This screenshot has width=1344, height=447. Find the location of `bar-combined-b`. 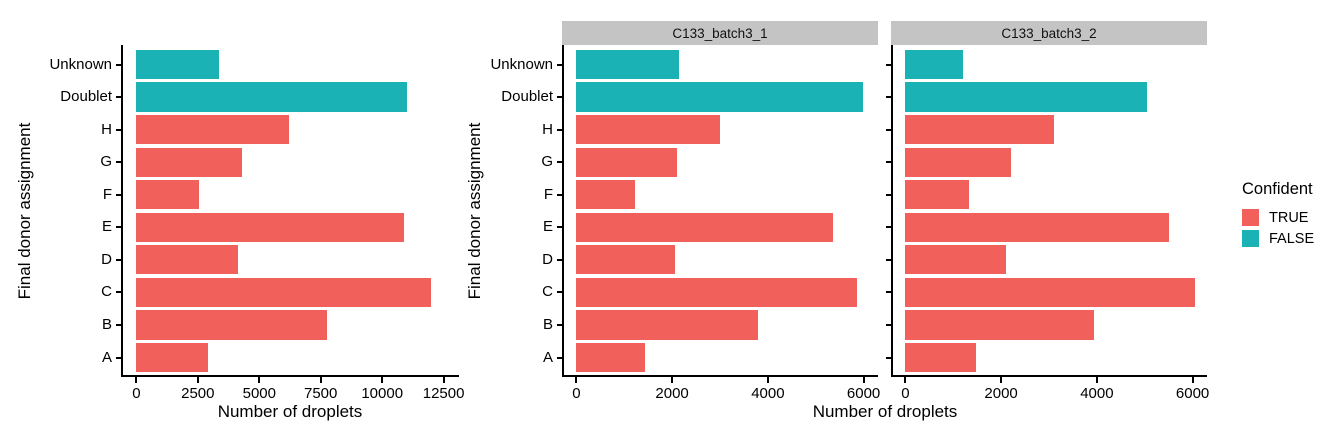

bar-combined-b is located at coordinates (231, 325).